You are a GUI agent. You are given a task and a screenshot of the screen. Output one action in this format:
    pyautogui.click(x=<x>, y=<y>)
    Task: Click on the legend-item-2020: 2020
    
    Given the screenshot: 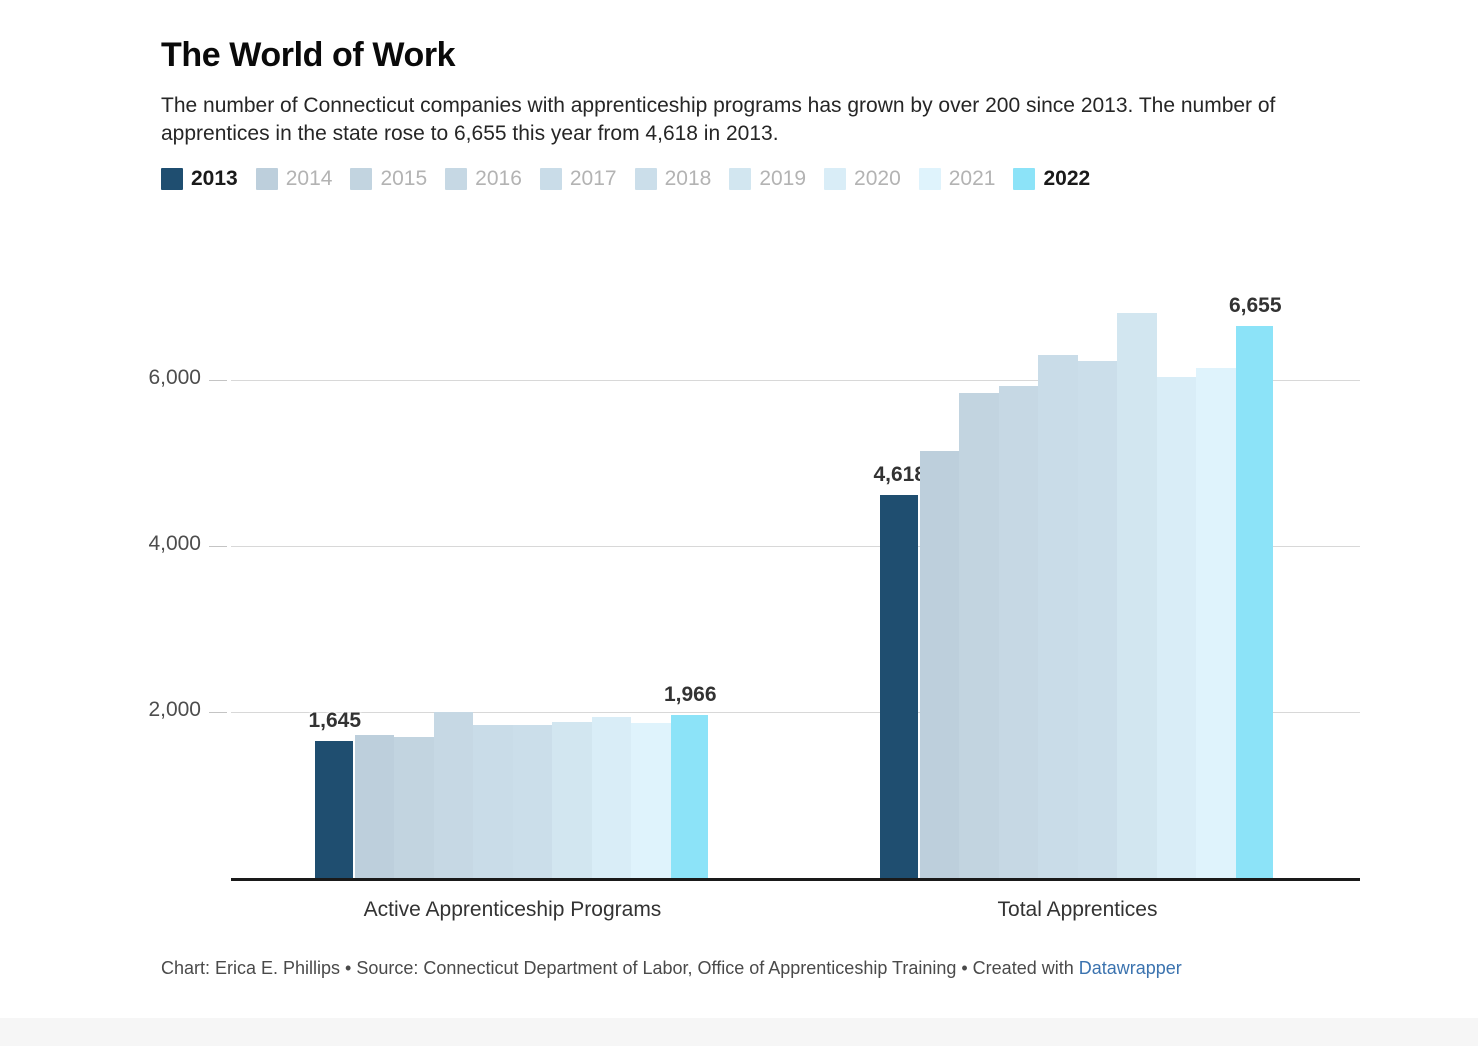 What is the action you would take?
    pyautogui.click(x=862, y=179)
    